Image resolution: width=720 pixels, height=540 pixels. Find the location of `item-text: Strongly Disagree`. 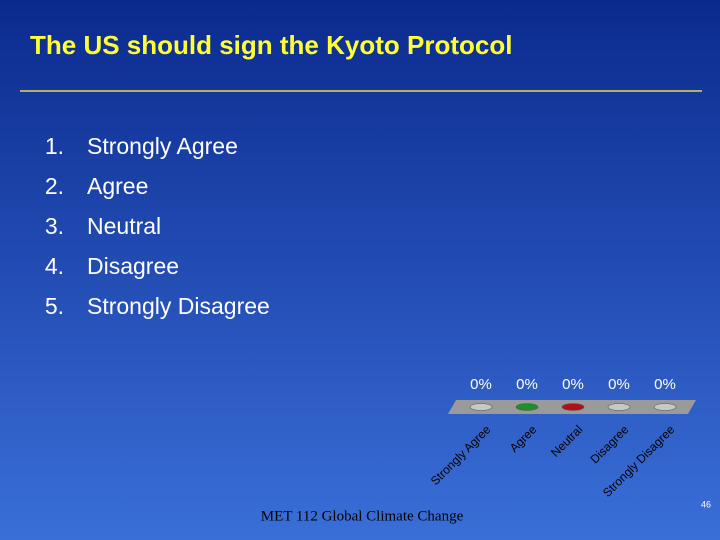

item-text: Strongly Disagree is located at coordinates (178, 306).